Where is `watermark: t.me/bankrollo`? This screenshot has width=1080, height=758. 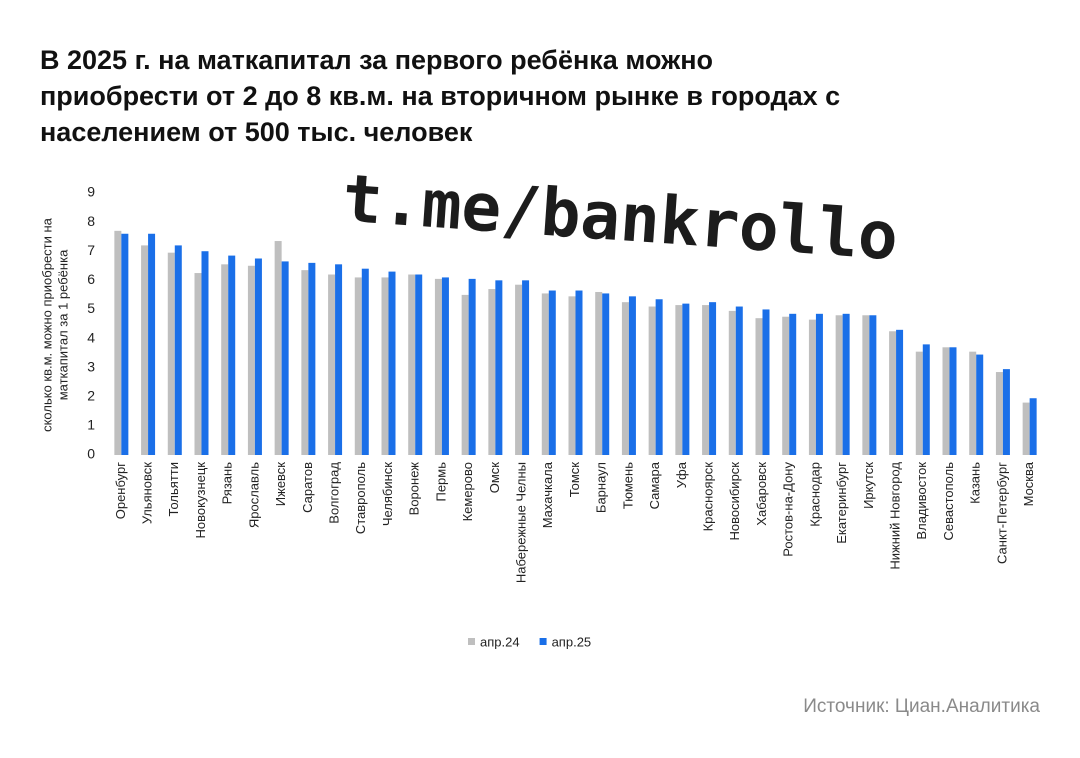 watermark: t.me/bankrollo is located at coordinates (620, 218).